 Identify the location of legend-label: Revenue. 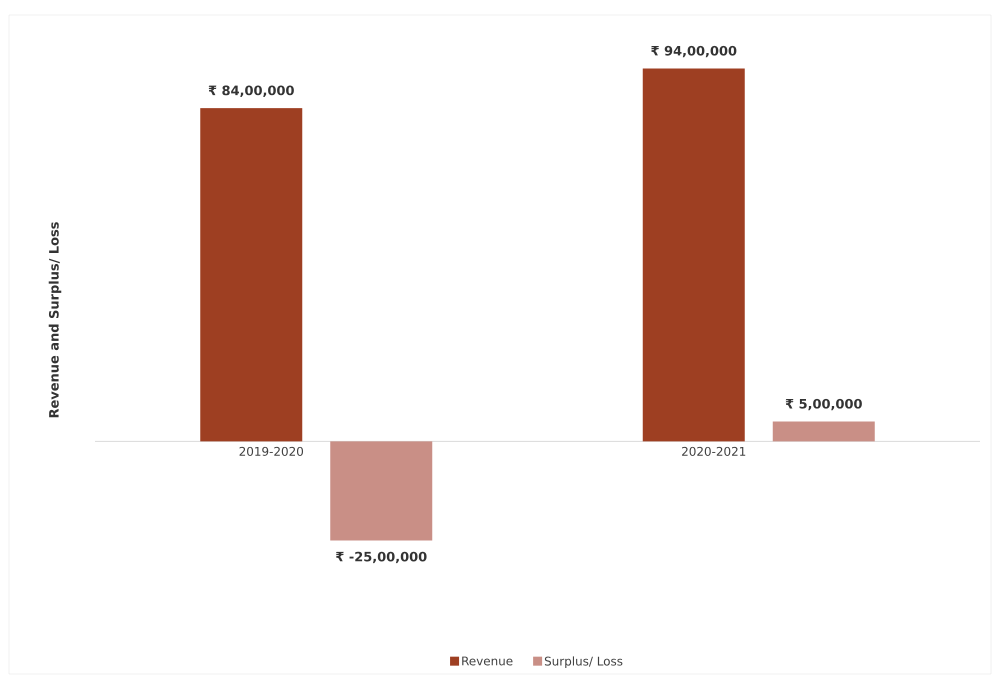
(487, 661).